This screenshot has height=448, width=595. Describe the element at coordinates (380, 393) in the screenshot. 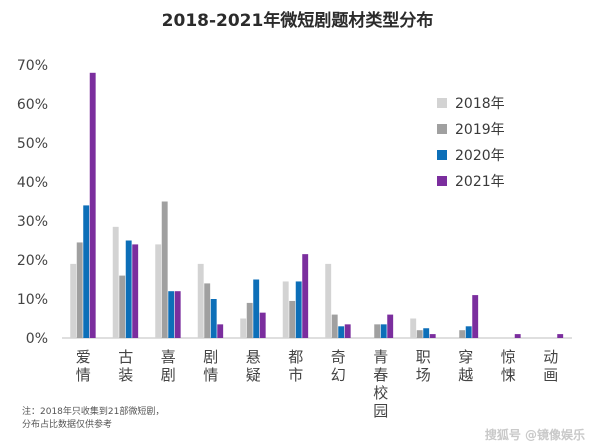

I see `x-tick-label: 校` at that location.